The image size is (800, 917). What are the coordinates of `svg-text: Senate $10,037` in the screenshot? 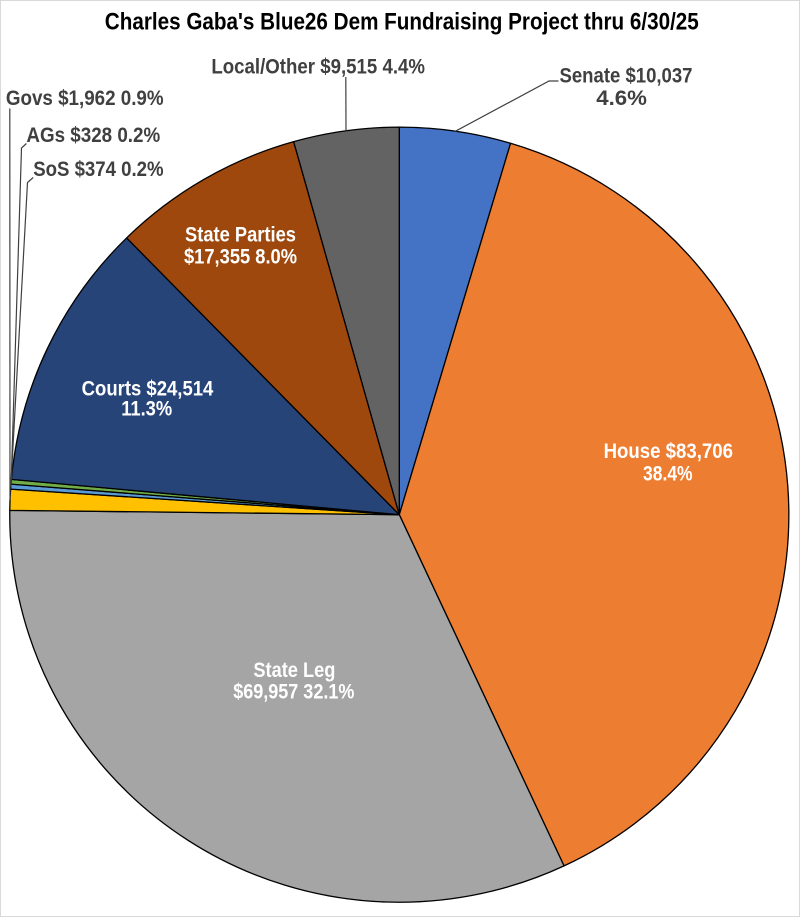 It's located at (626, 76).